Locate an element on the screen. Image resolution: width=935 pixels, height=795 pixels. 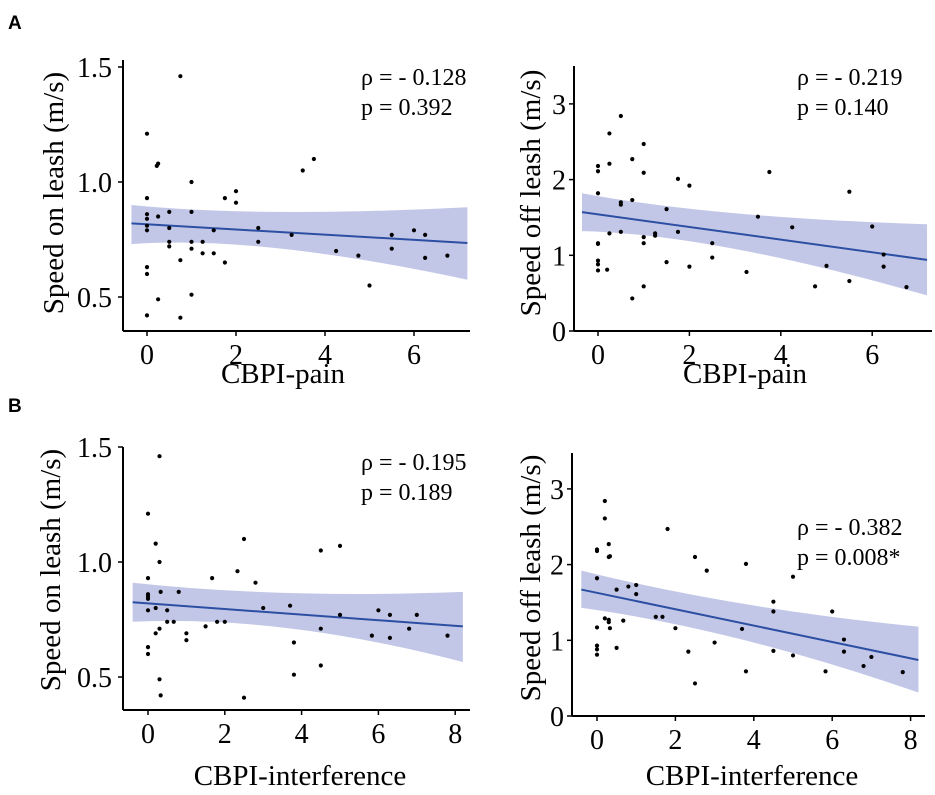
y-tick-label: 0.5 is located at coordinates (94, 298).